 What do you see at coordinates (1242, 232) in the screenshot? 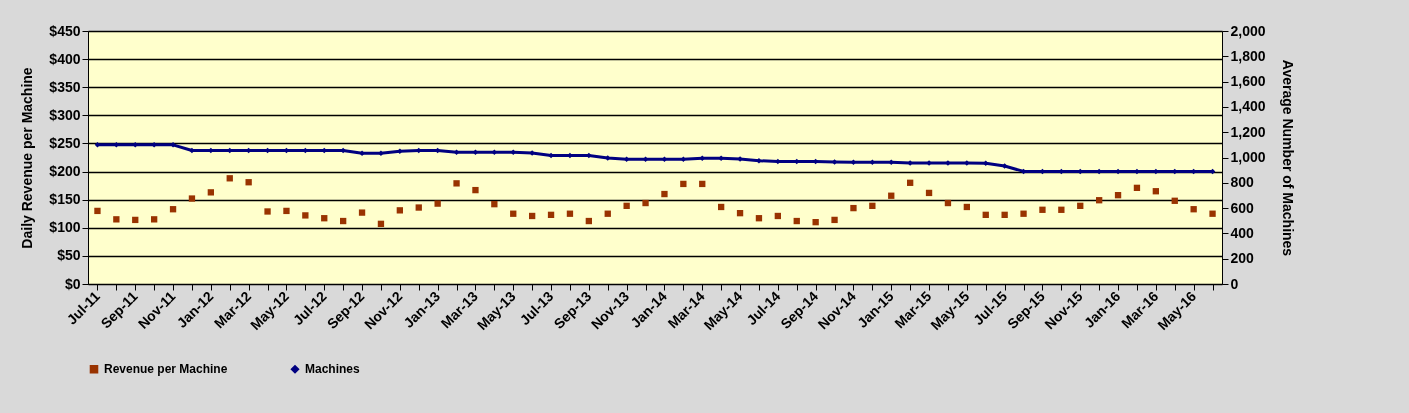
I see `y2-tick-label: 400` at bounding box center [1242, 232].